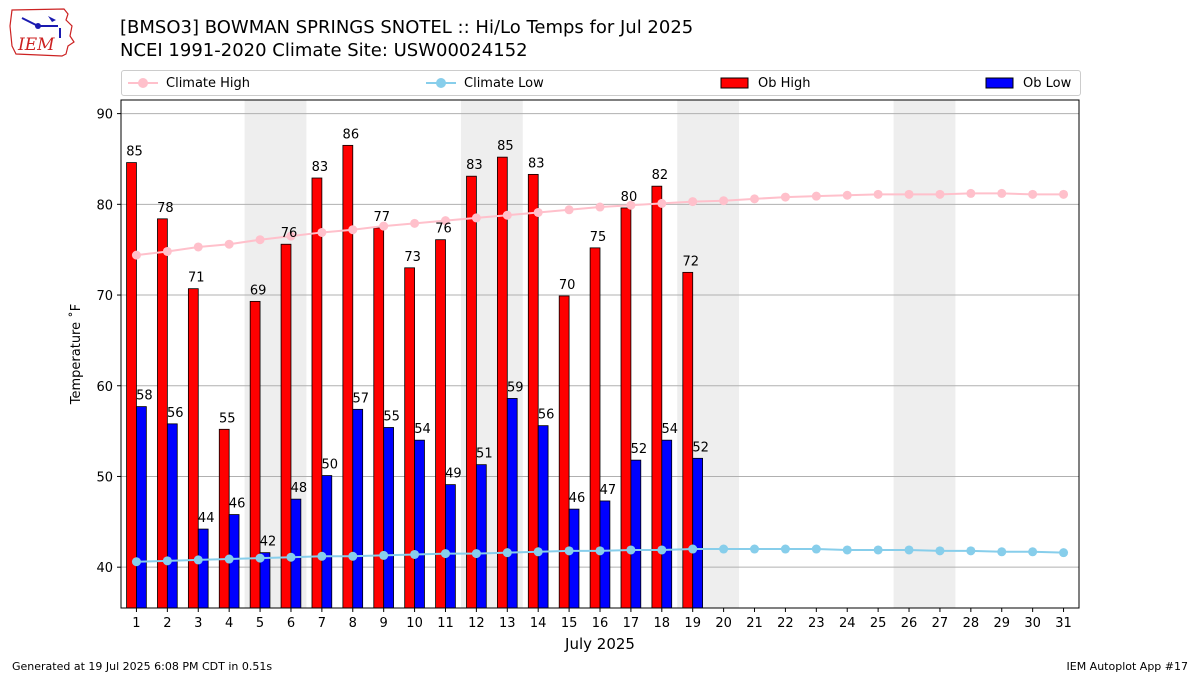 This screenshot has width=1200, height=675. What do you see at coordinates (384, 623) in the screenshot?
I see `x-tick-label: 9` at bounding box center [384, 623].